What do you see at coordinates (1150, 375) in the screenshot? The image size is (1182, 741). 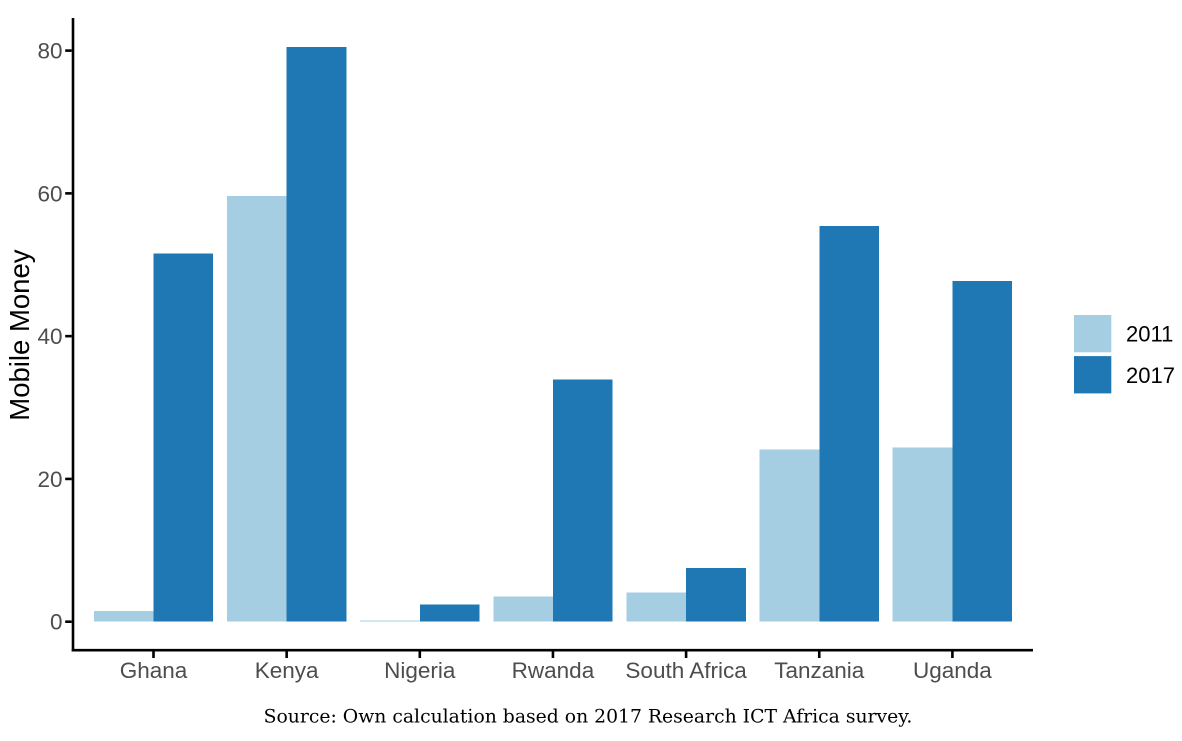 I see `legend-label-2017: 2017` at bounding box center [1150, 375].